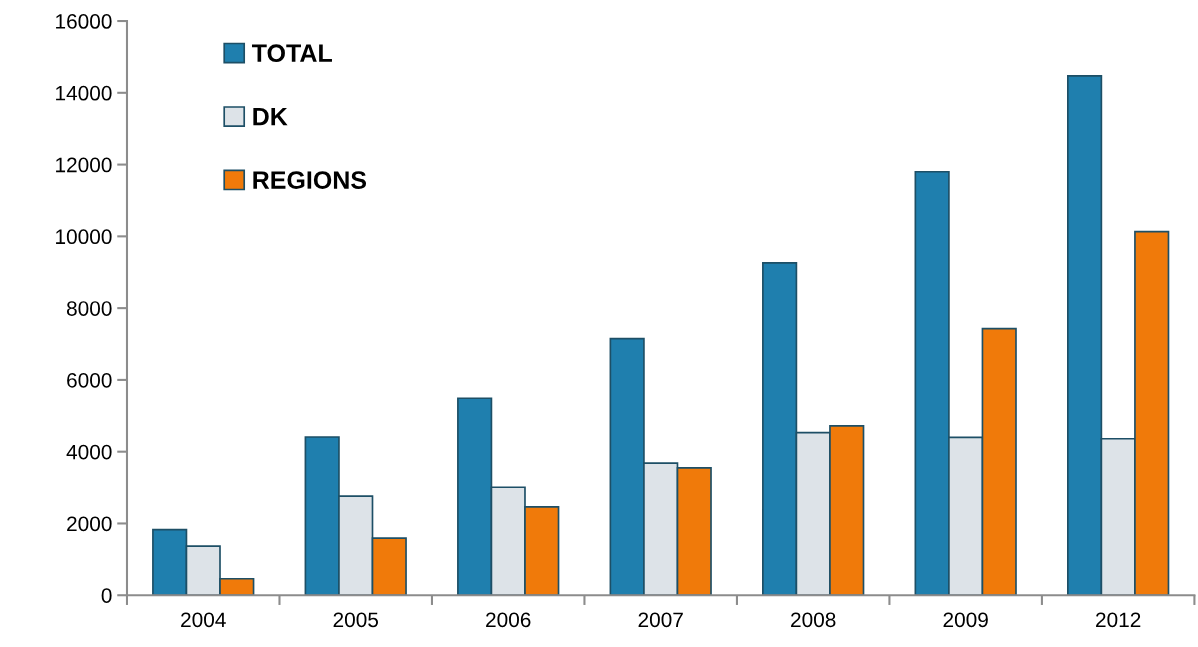 This screenshot has width=1198, height=647. I want to click on x-tick-label: 2007, so click(660, 620).